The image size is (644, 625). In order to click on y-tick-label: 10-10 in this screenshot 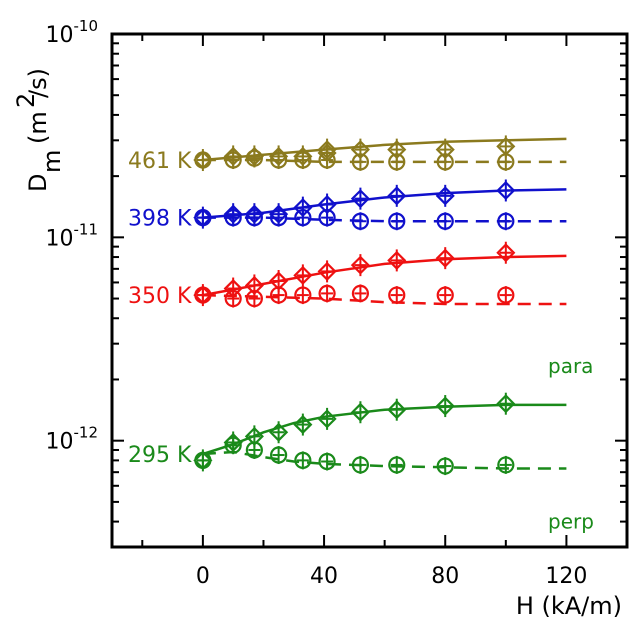, I will do `click(72, 32)`.